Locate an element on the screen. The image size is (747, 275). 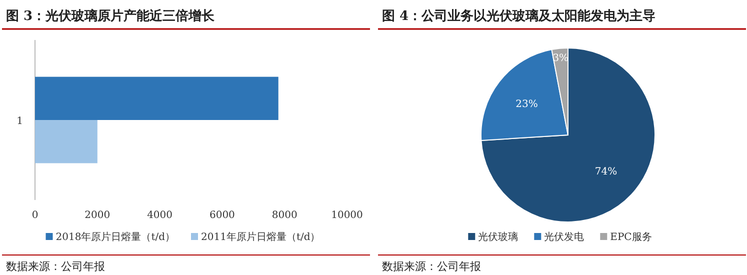
legend-label: 2011年原片日熔量（t/d） is located at coordinates (260, 237).